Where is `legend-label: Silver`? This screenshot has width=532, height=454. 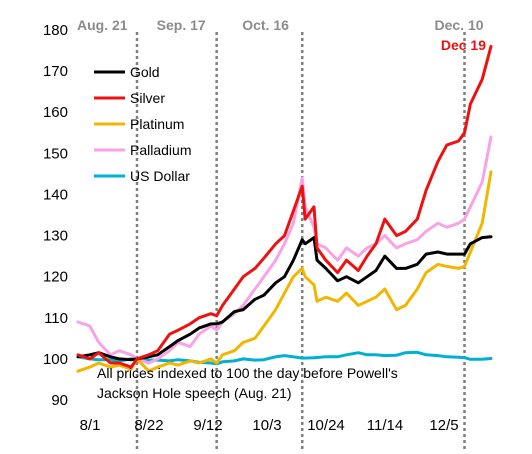 legend-label: Silver is located at coordinates (147, 98).